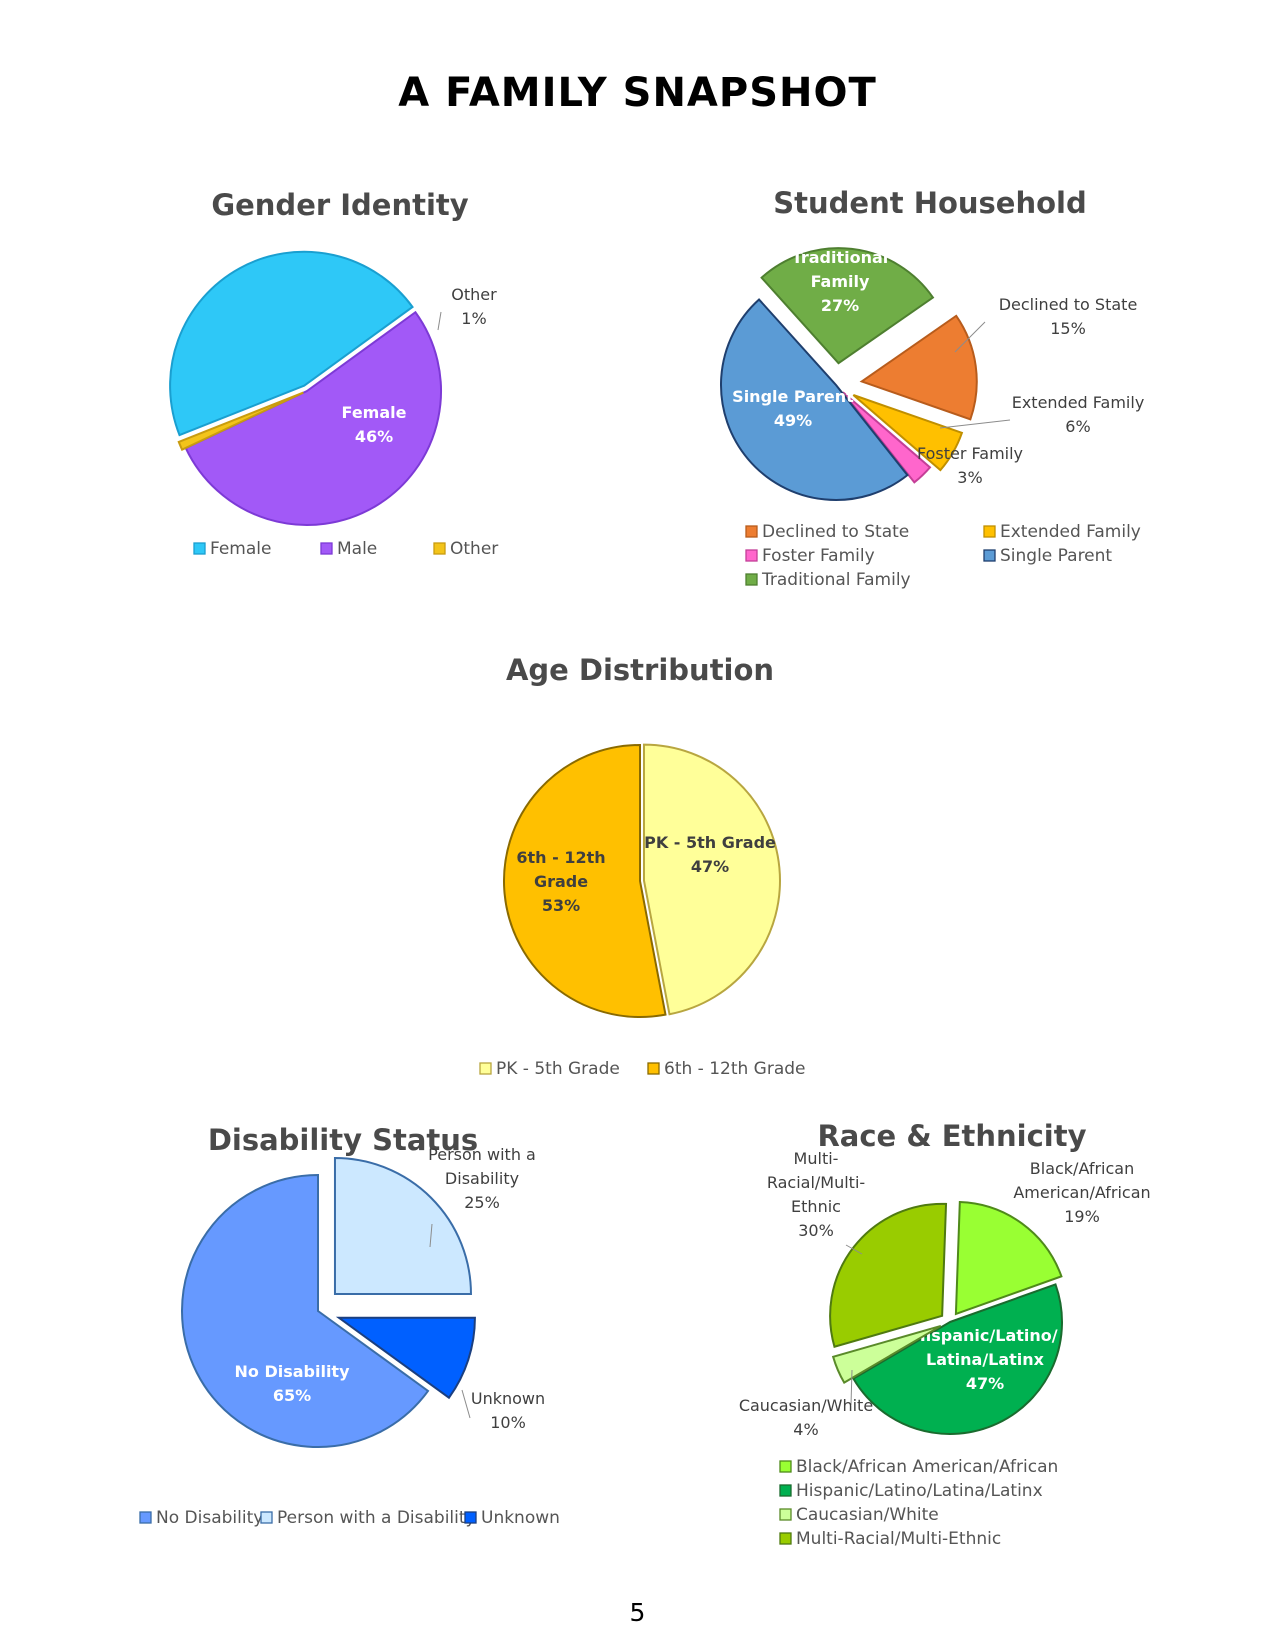 The image size is (1275, 1650). What do you see at coordinates (439, 321) in the screenshot?
I see `gender-leader-line` at bounding box center [439, 321].